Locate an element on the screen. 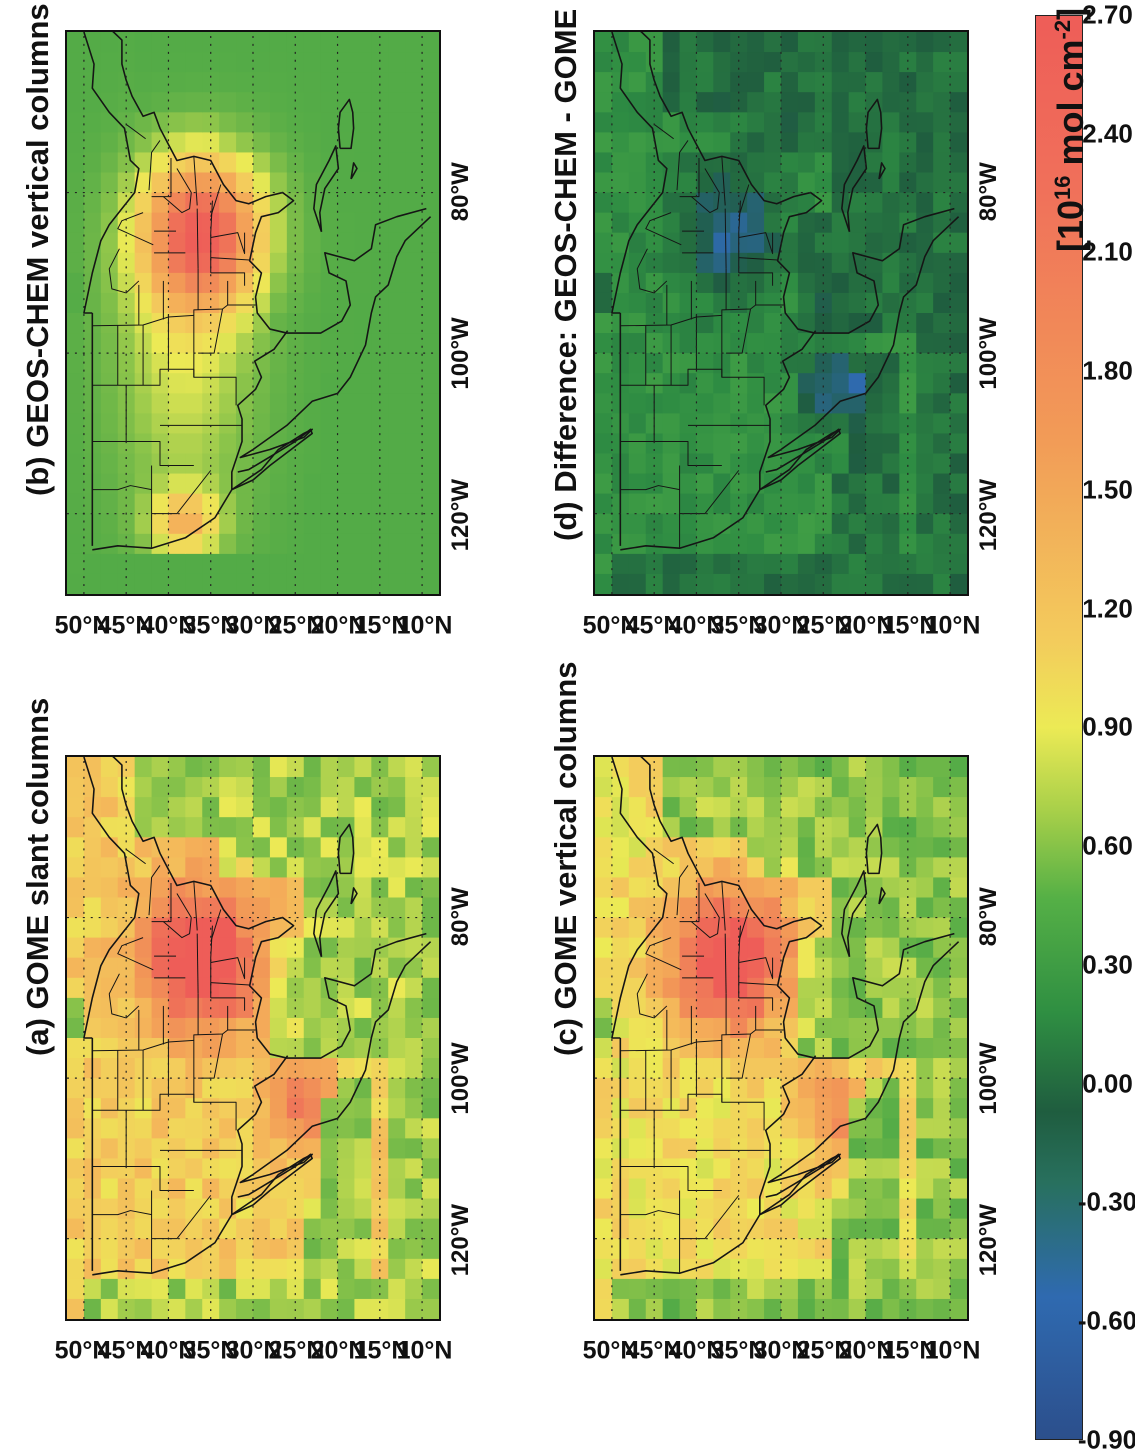 The image size is (1135, 1456). coastline is located at coordinates (263, 183).